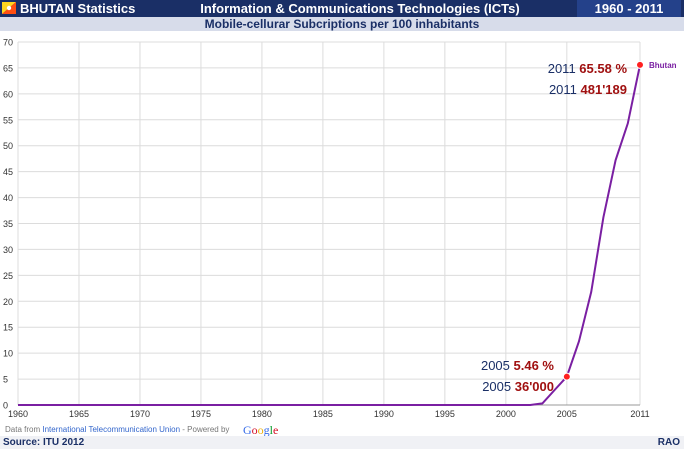 The height and width of the screenshot is (449, 684). Describe the element at coordinates (342, 442) in the screenshot. I see `footer-bar: Source: ITU 2012 RAO` at that location.